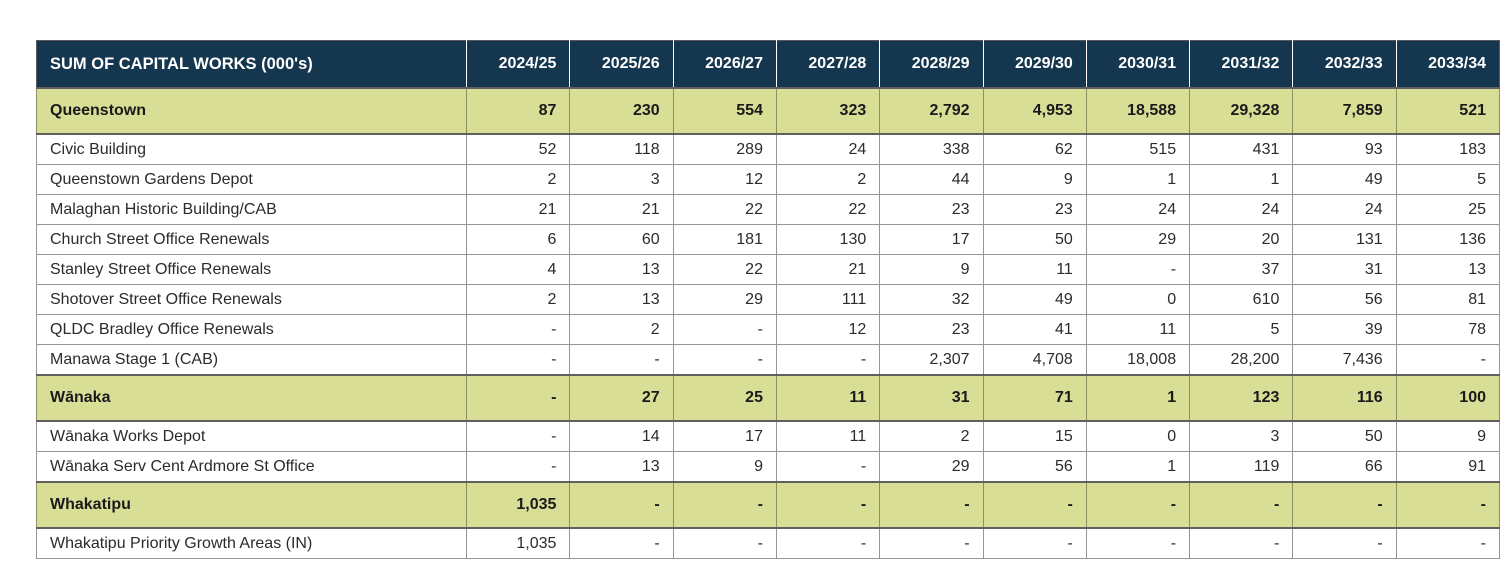 Image resolution: width=1506 pixels, height=576 pixels. What do you see at coordinates (1344, 329) in the screenshot?
I see `value-cell: 39` at bounding box center [1344, 329].